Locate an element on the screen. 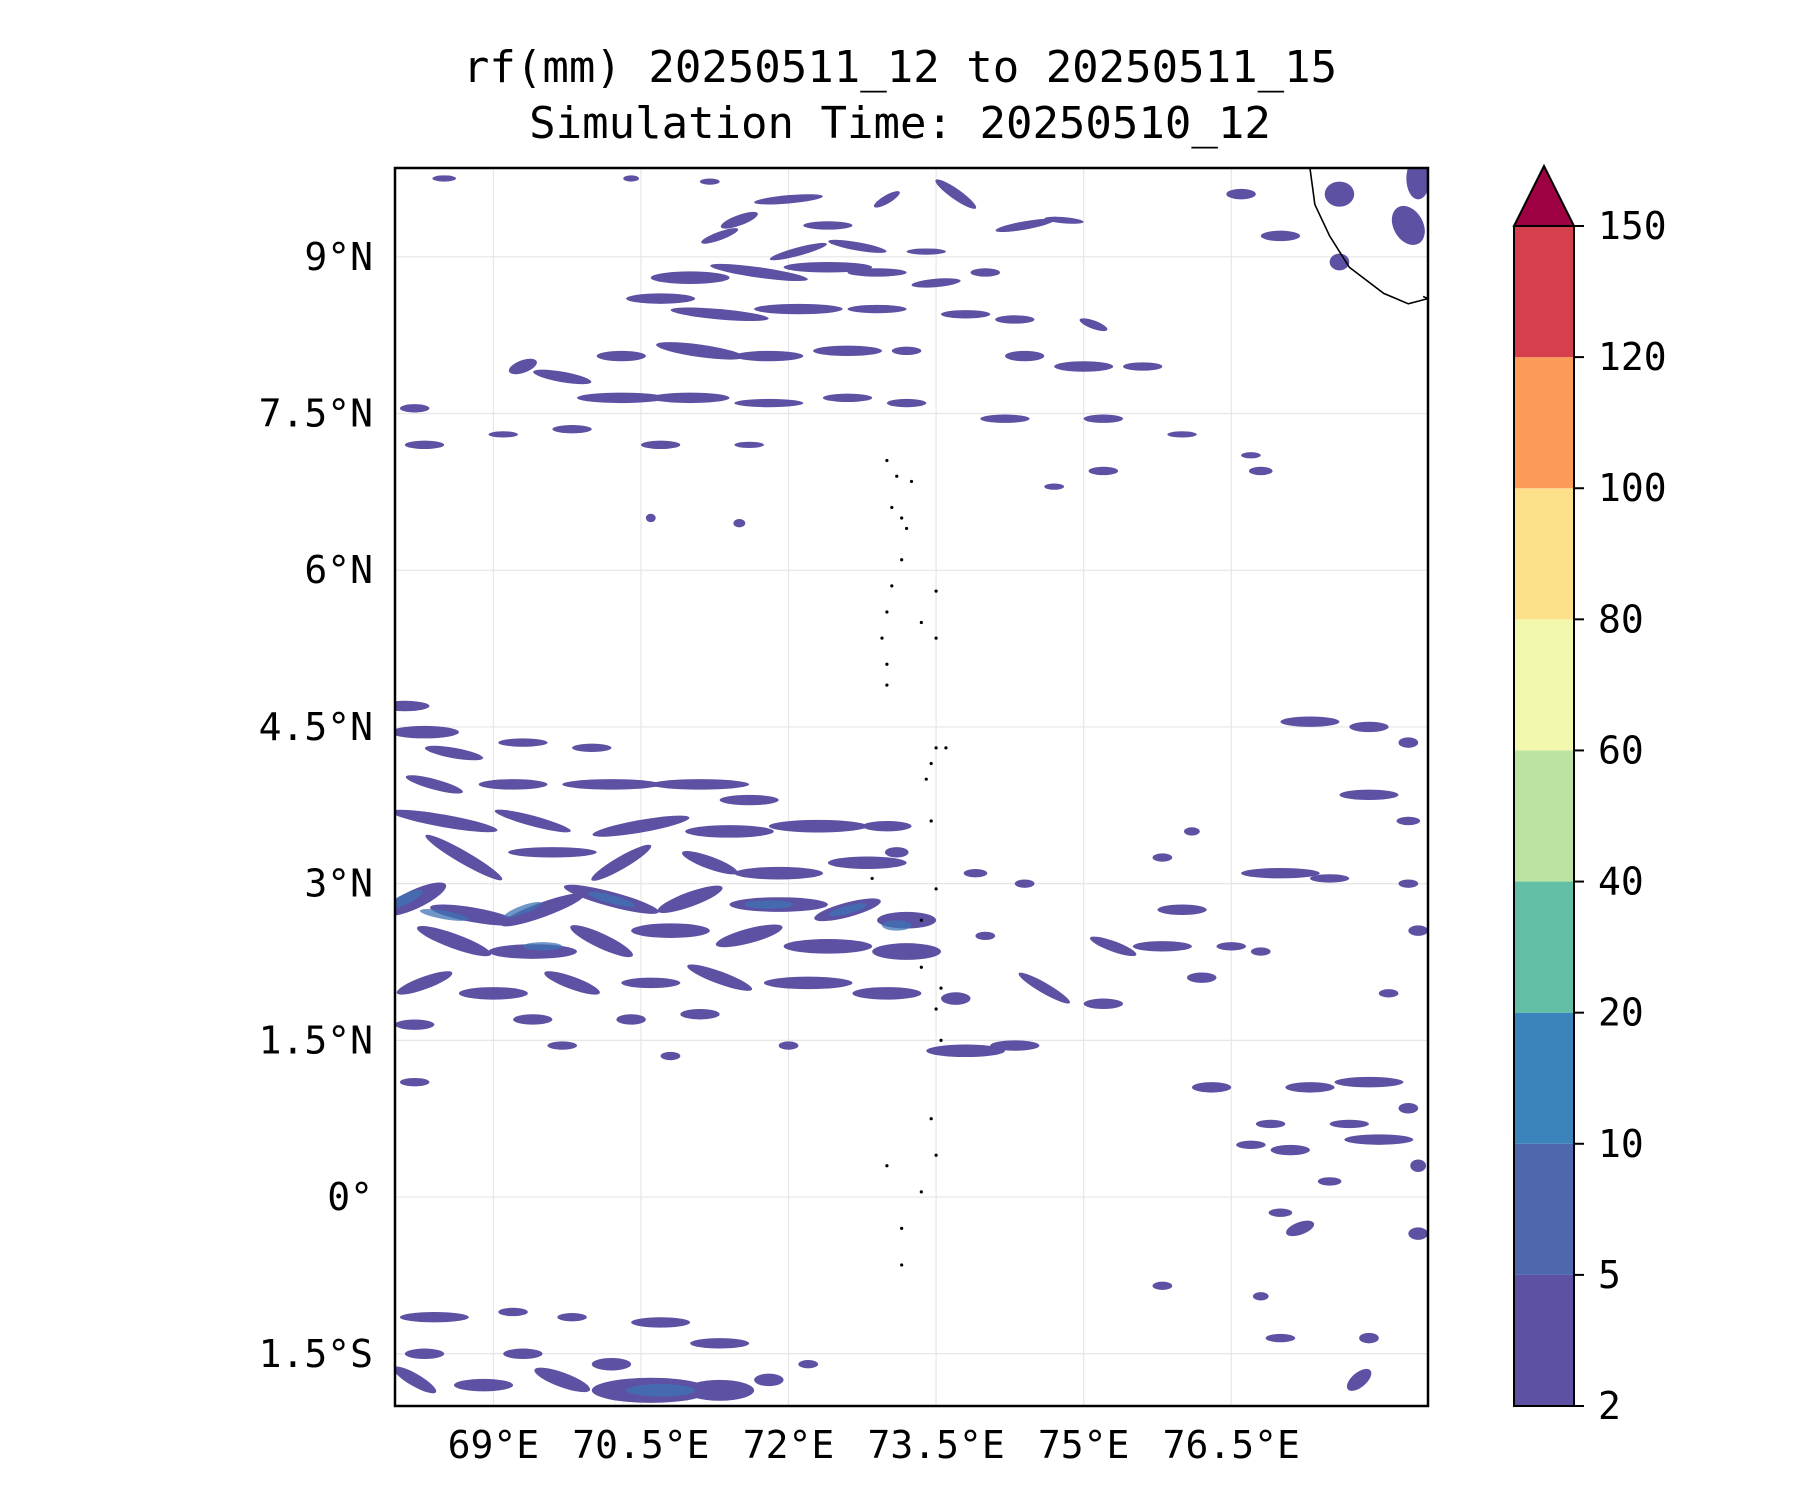  colorbar-label: 10 is located at coordinates (1621, 1144).